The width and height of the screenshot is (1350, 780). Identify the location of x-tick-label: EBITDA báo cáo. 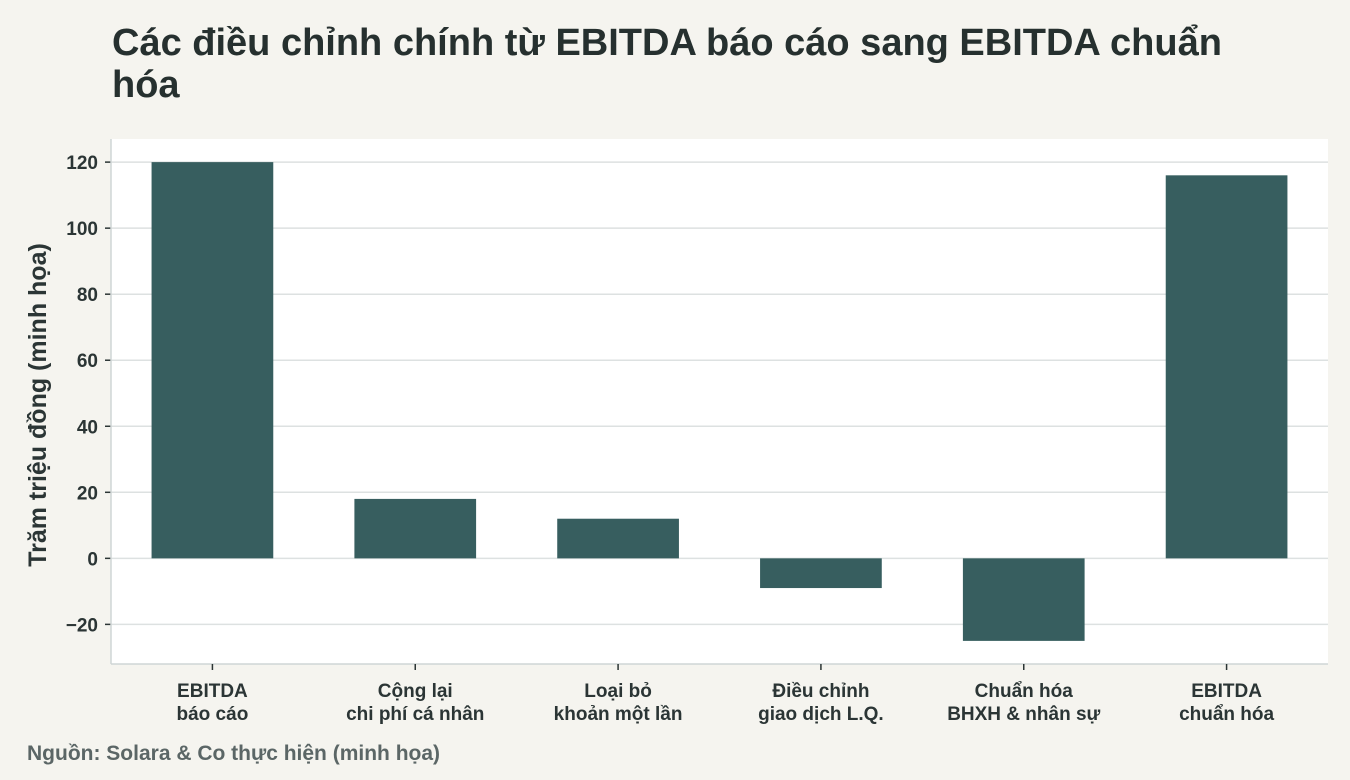
(213, 703).